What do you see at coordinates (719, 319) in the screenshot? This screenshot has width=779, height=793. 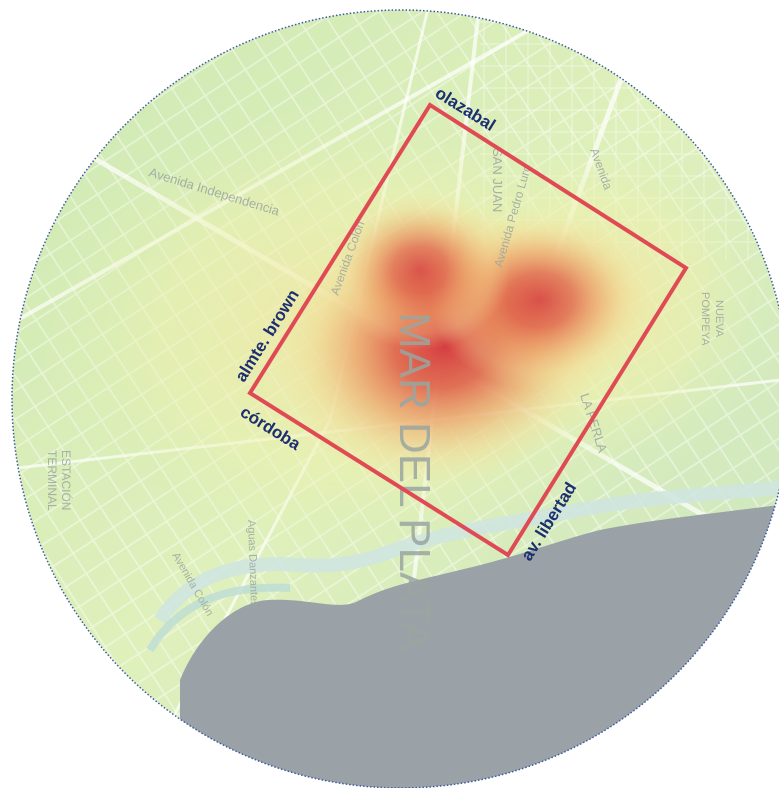 I see `neighborhood-label-line1: NUEVA` at bounding box center [719, 319].